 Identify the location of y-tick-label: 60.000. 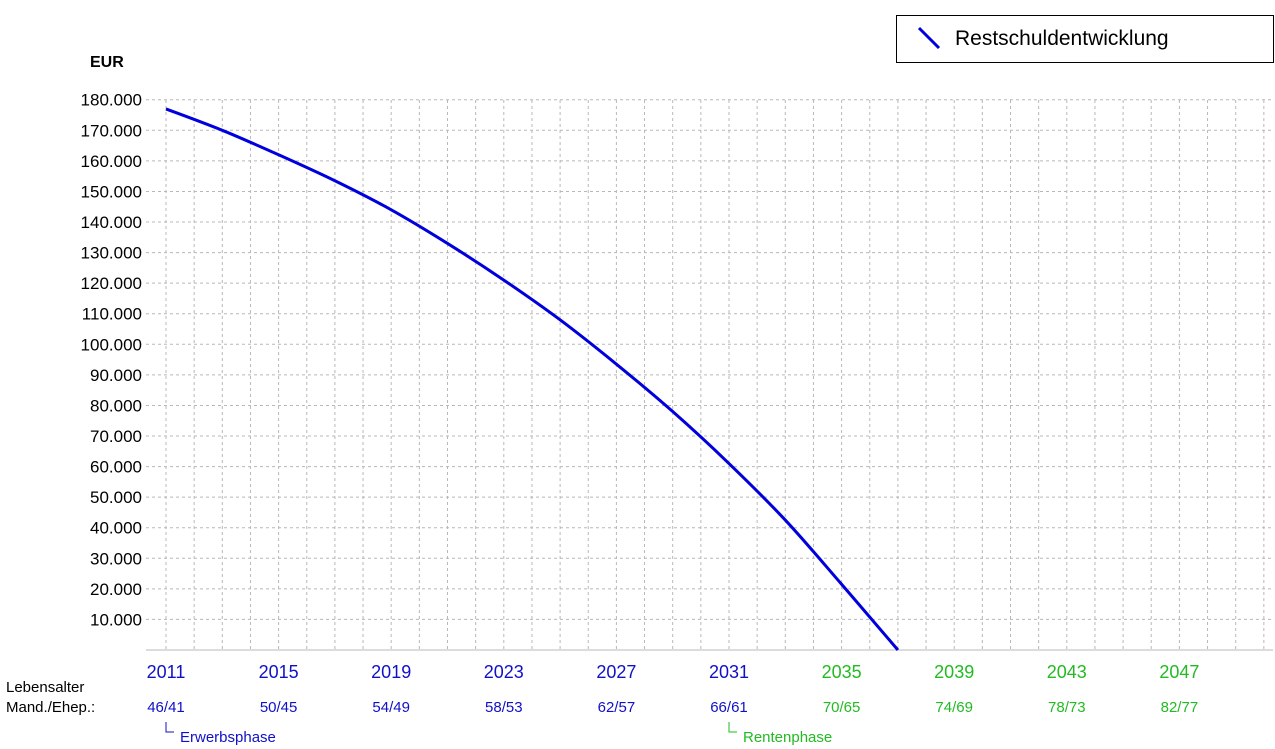
(116, 467).